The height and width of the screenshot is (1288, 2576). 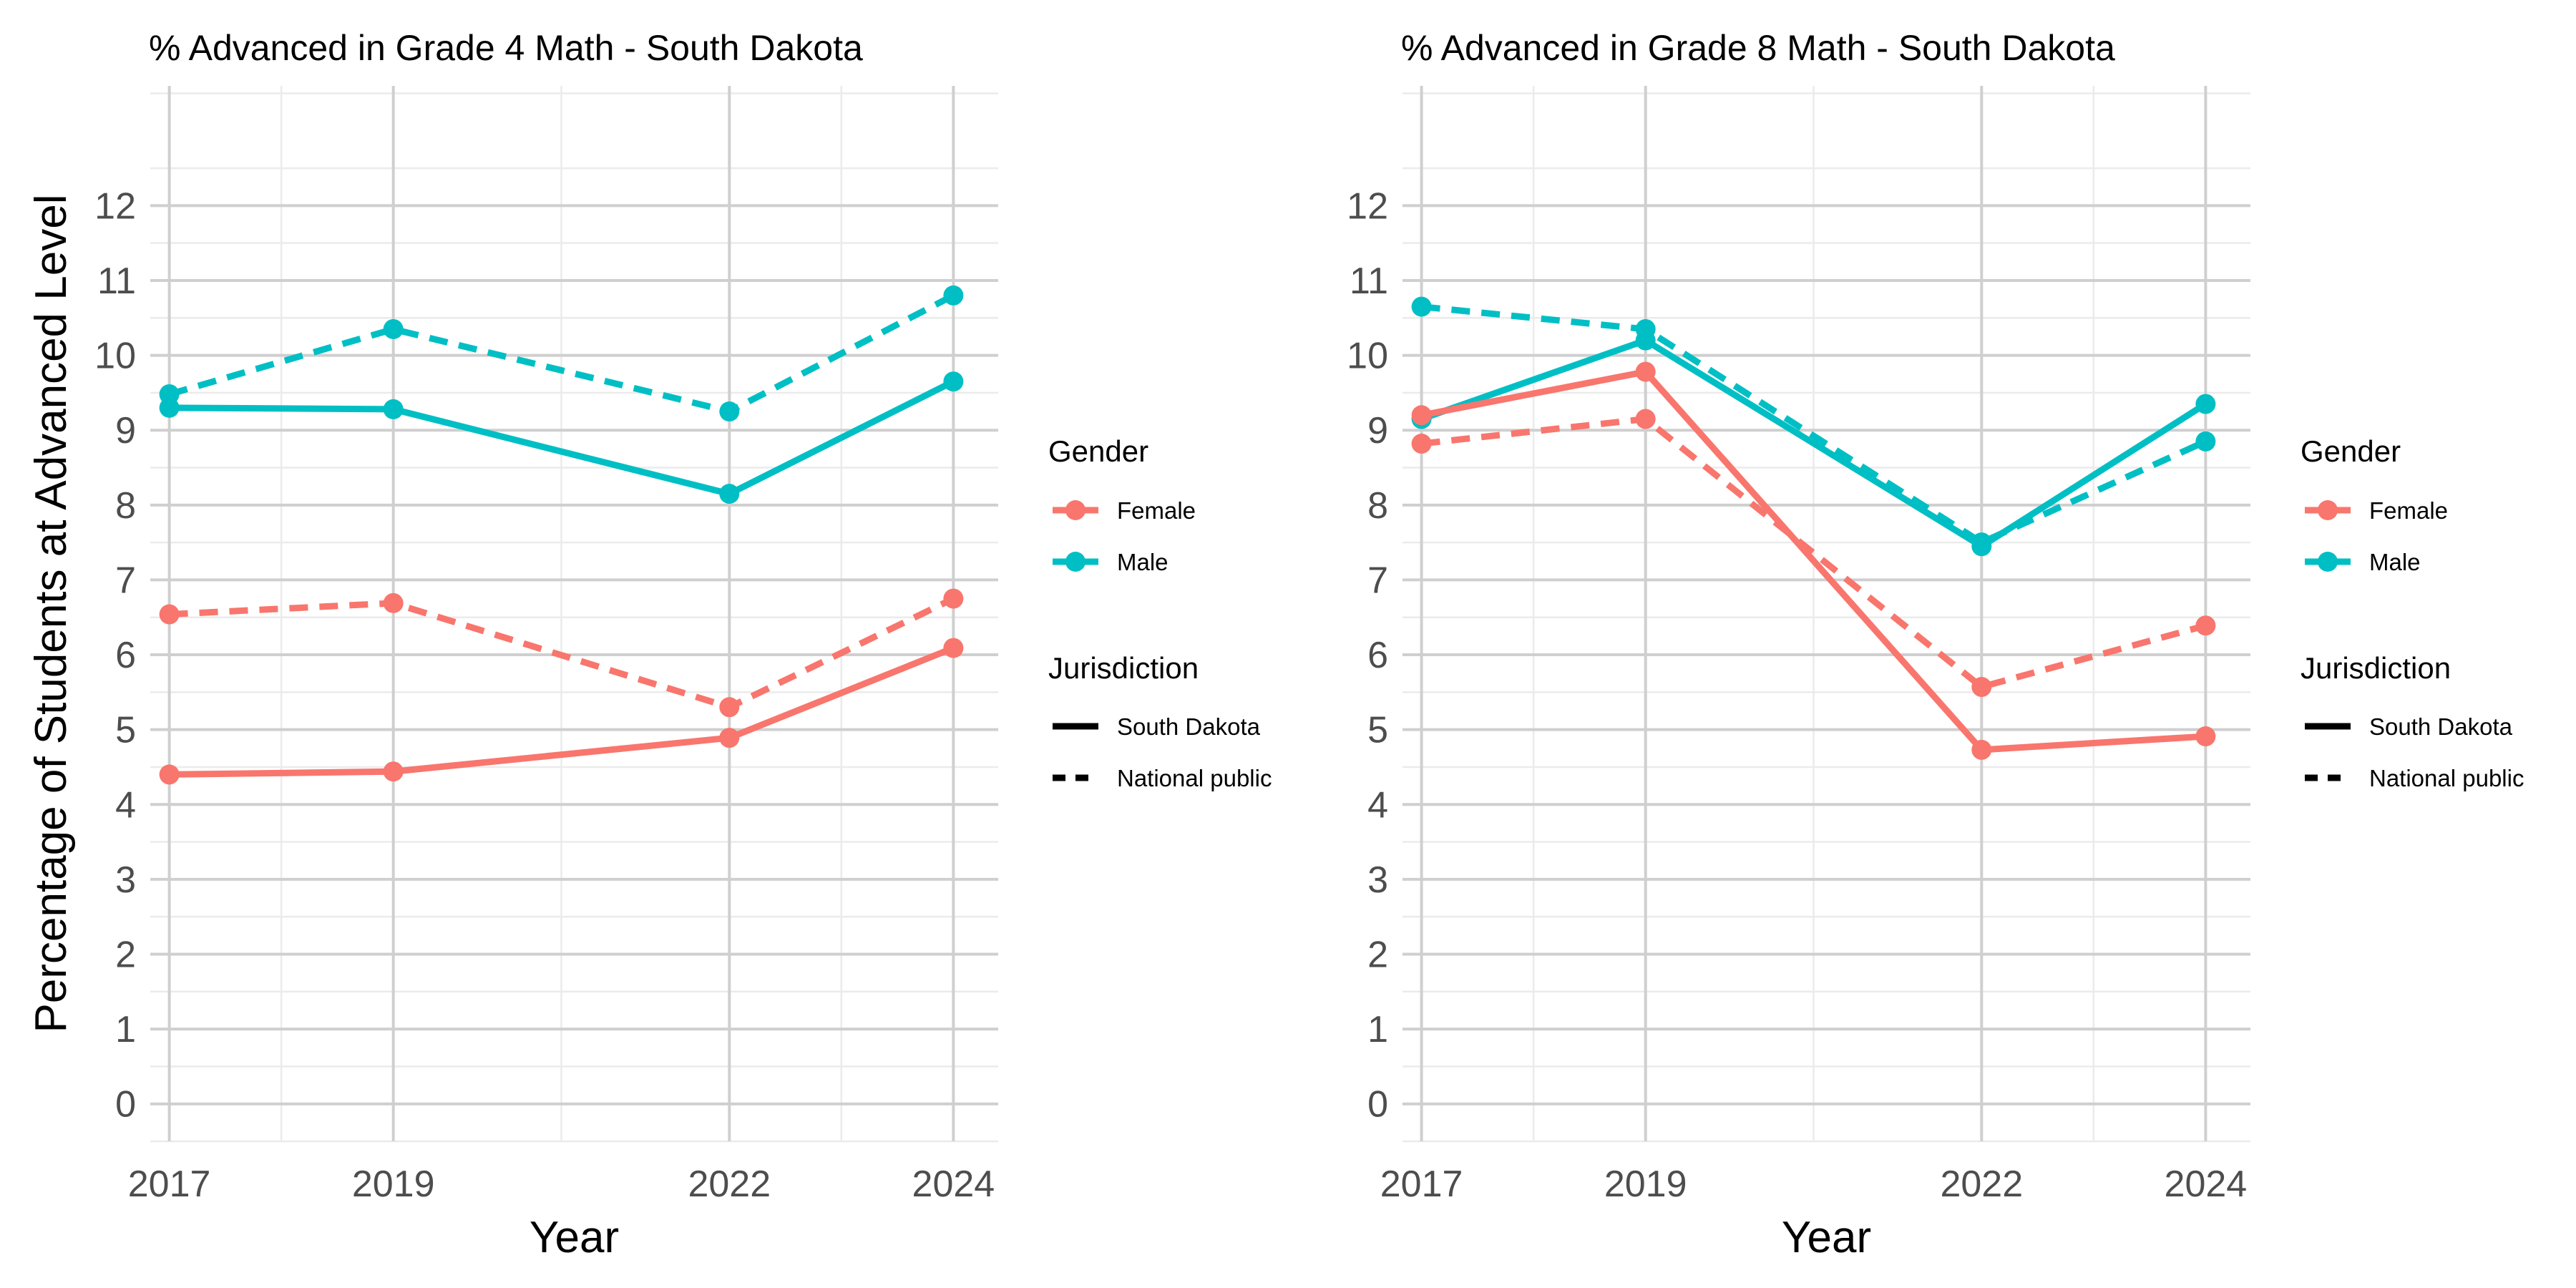 I want to click on y-axis-title: Percentage of Students at Advanced Level, so click(x=51, y=614).